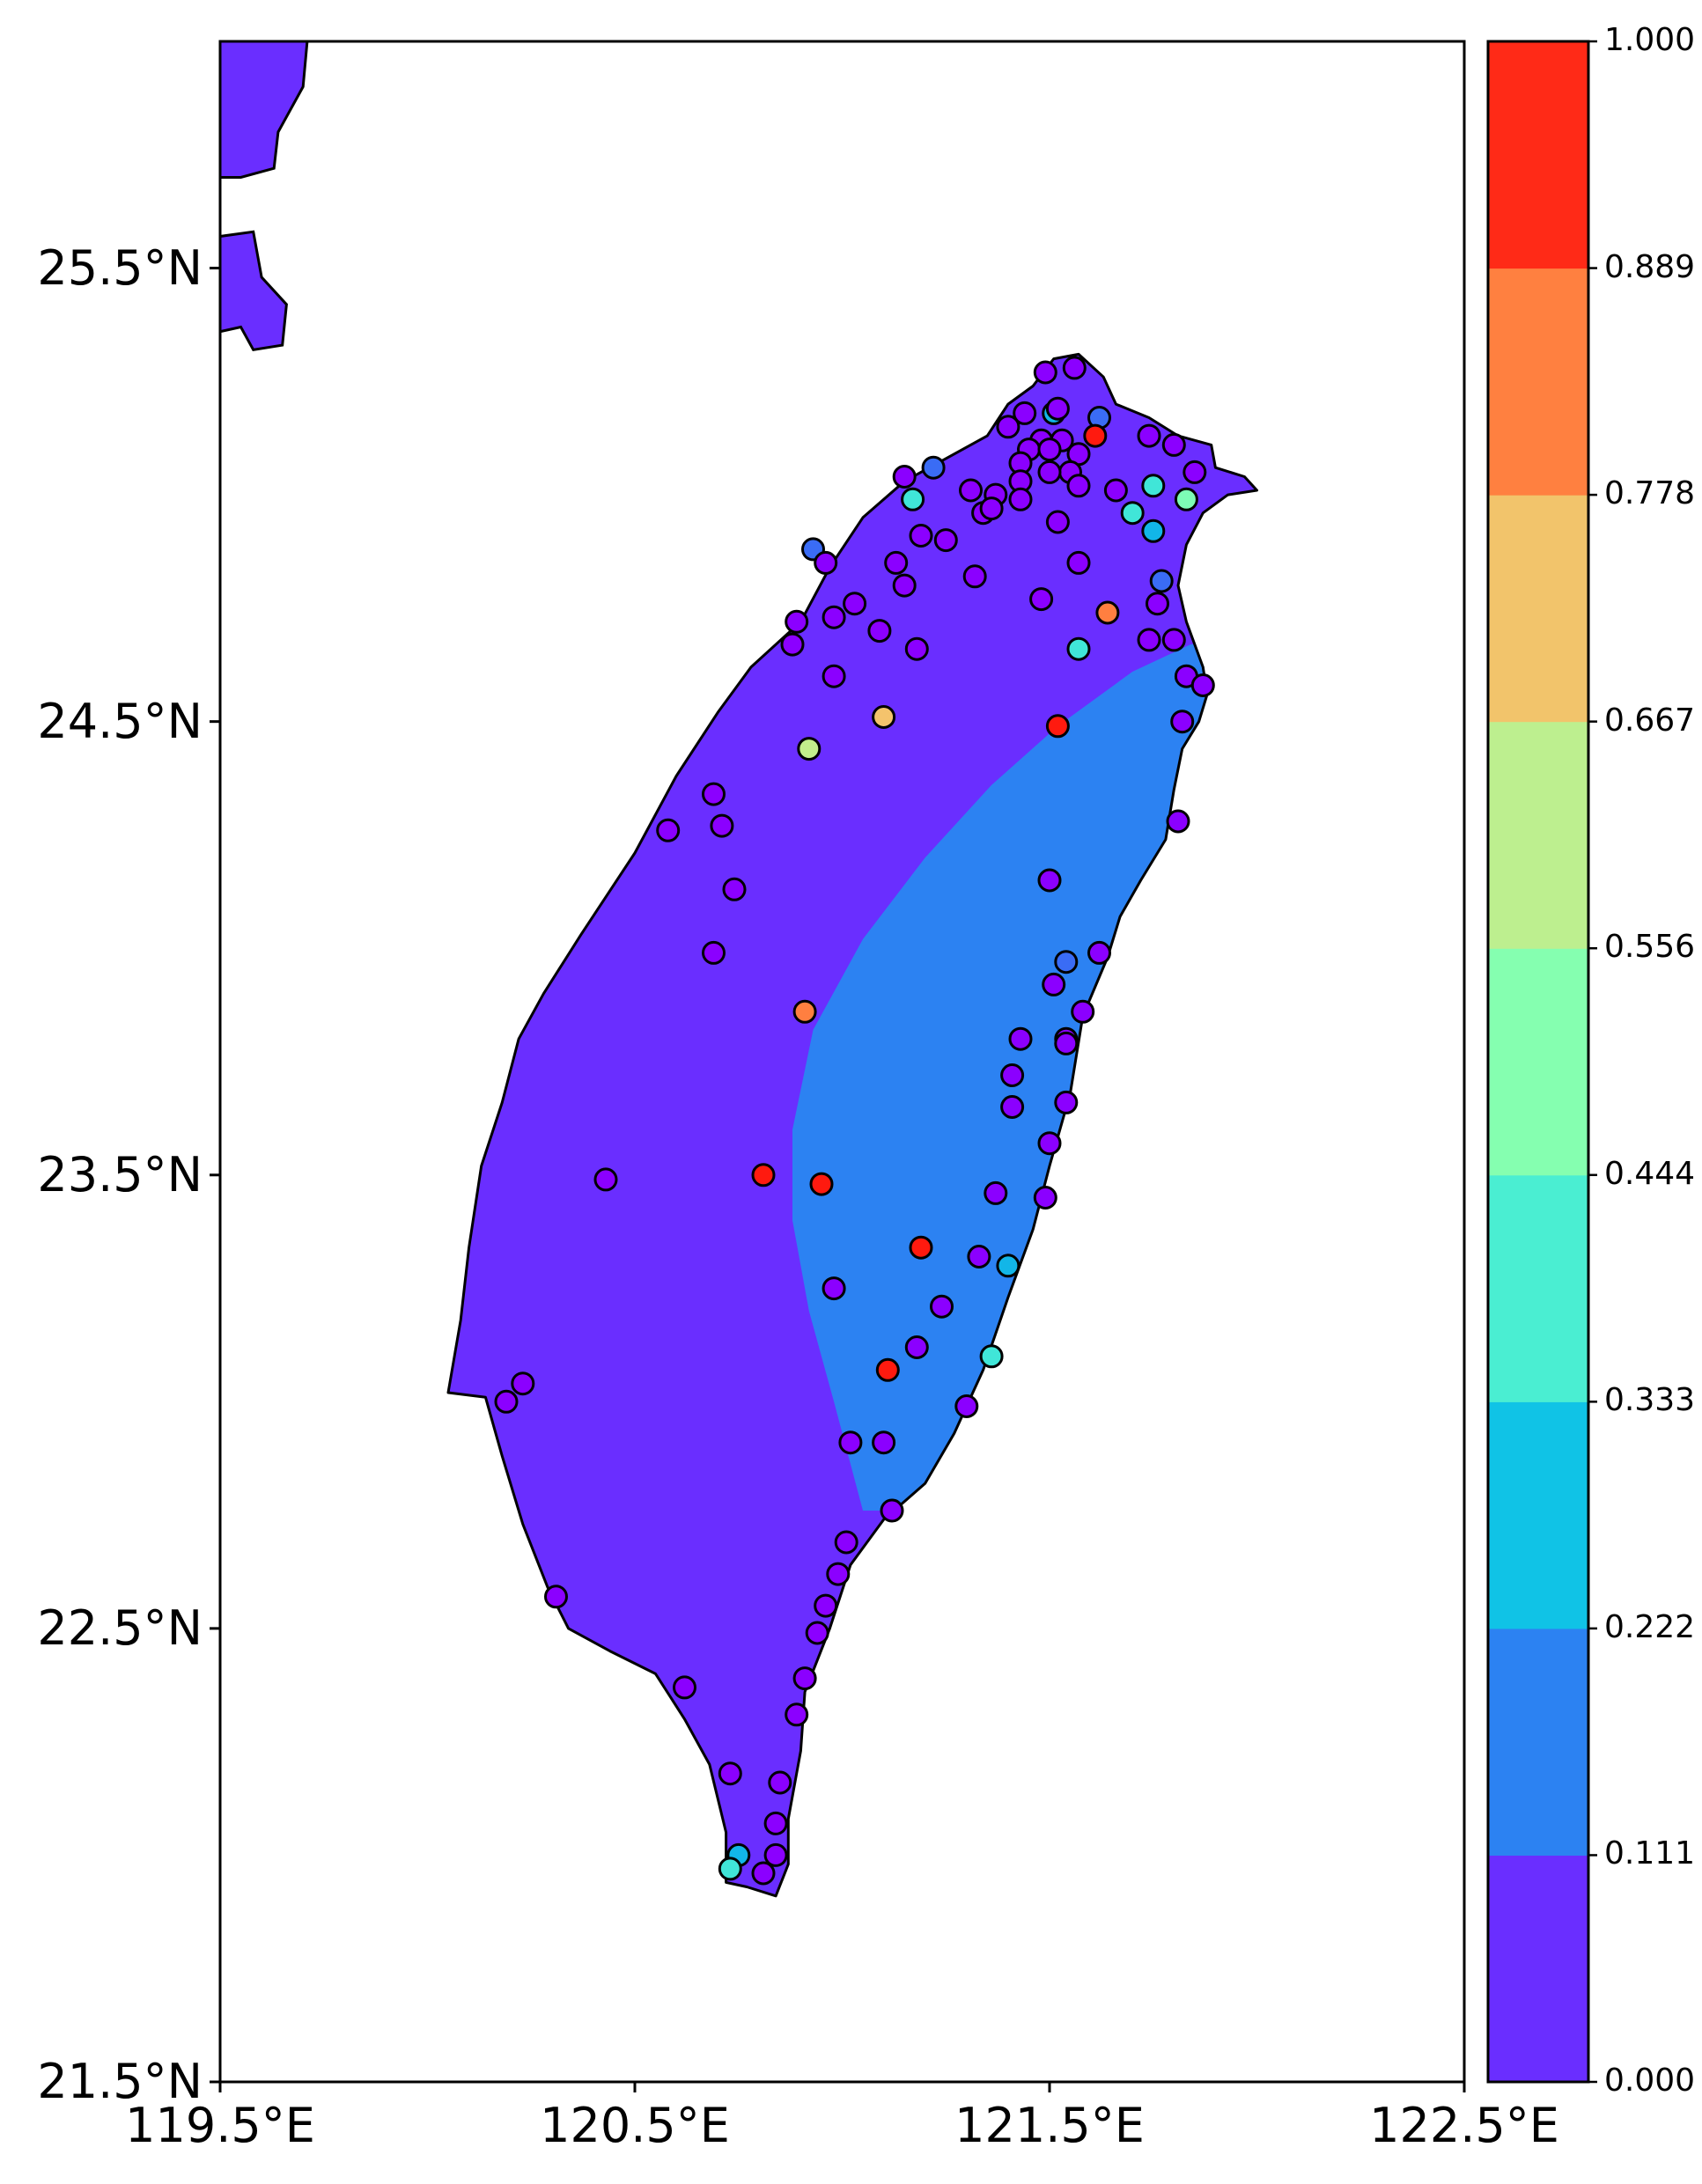  What do you see at coordinates (1650, 720) in the screenshot?
I see `colorbar-tick-label: 0.667` at bounding box center [1650, 720].